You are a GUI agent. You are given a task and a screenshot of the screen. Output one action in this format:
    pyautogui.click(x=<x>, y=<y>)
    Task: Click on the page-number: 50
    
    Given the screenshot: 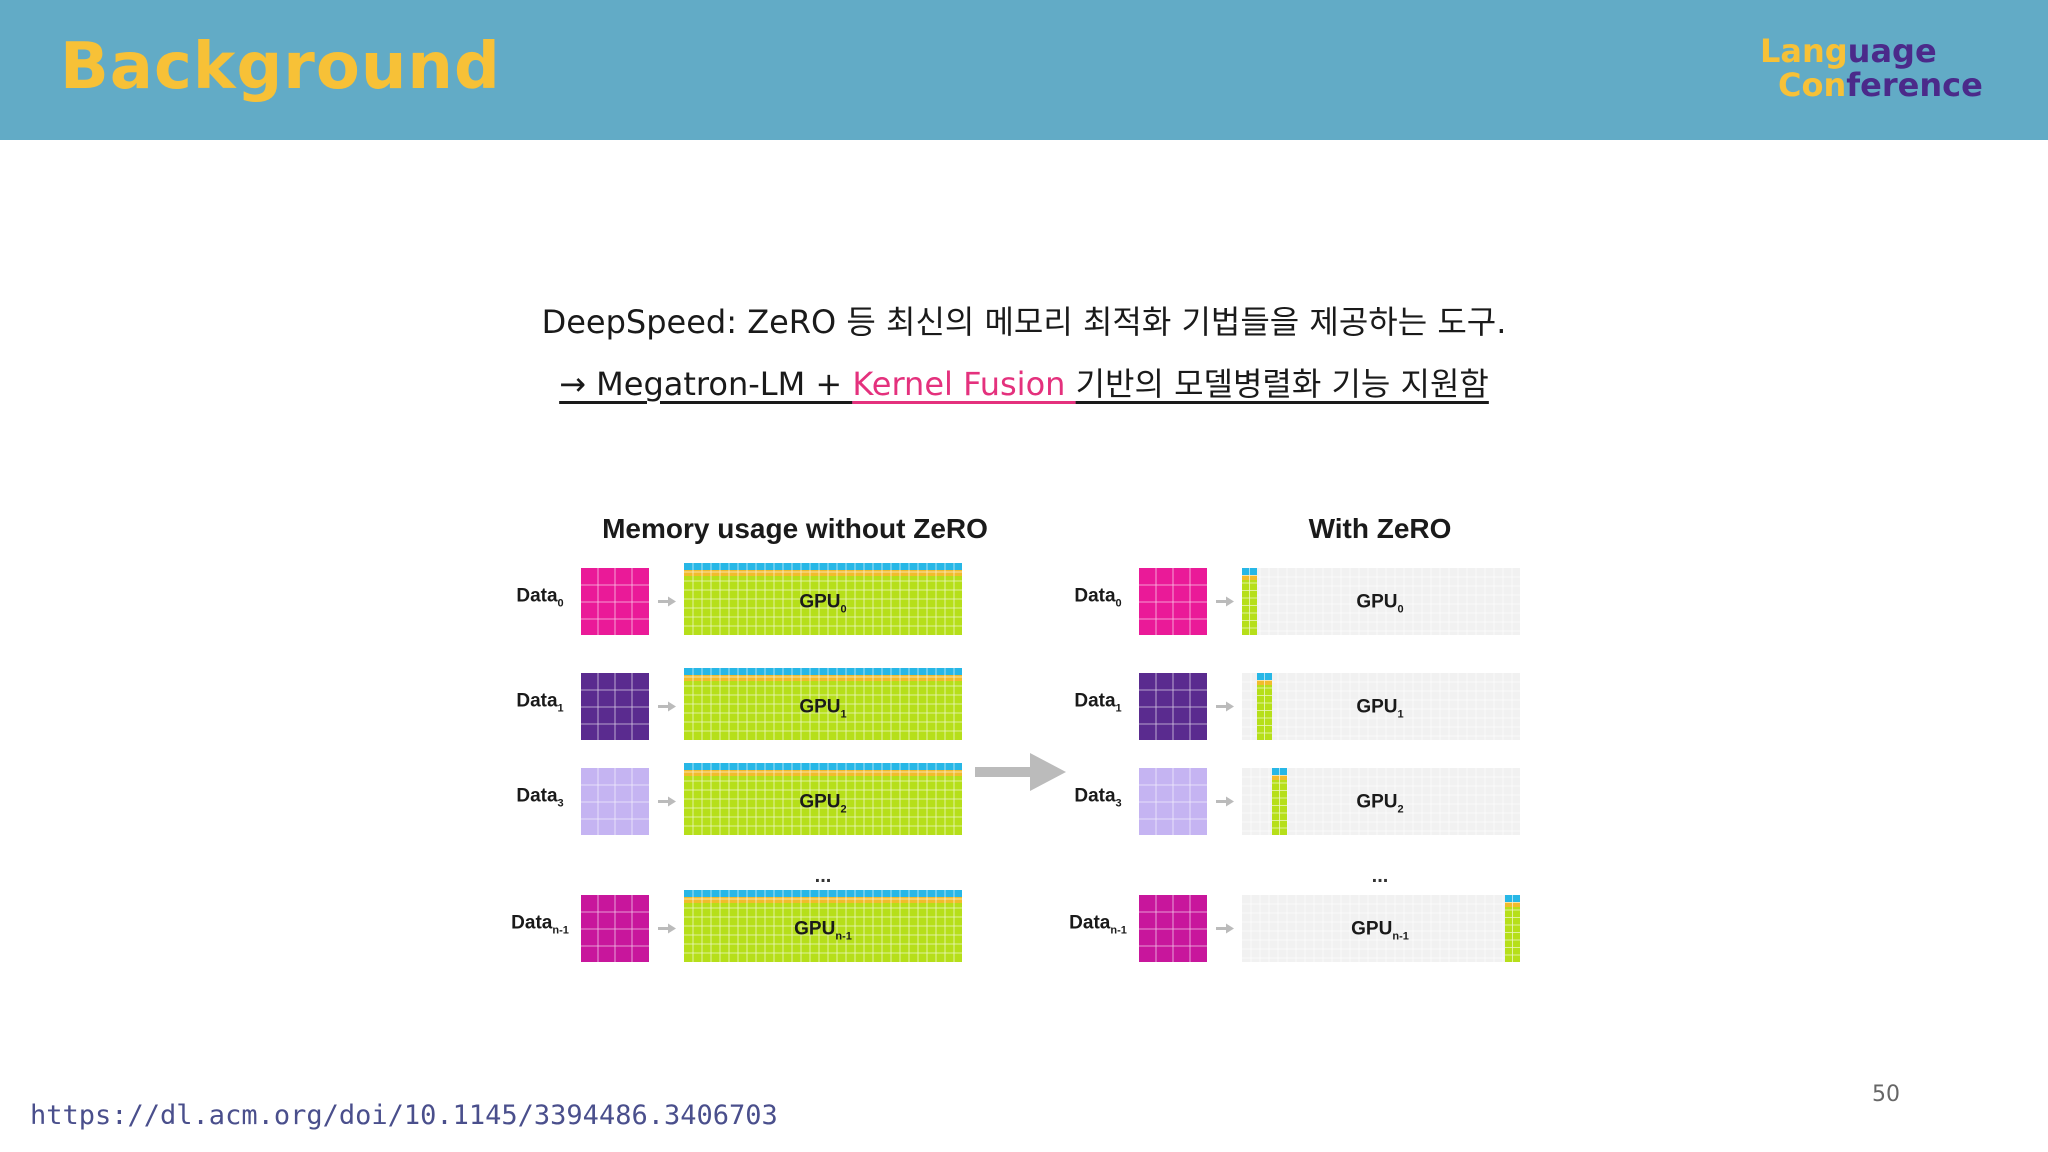 What is the action you would take?
    pyautogui.click(x=1886, y=1094)
    